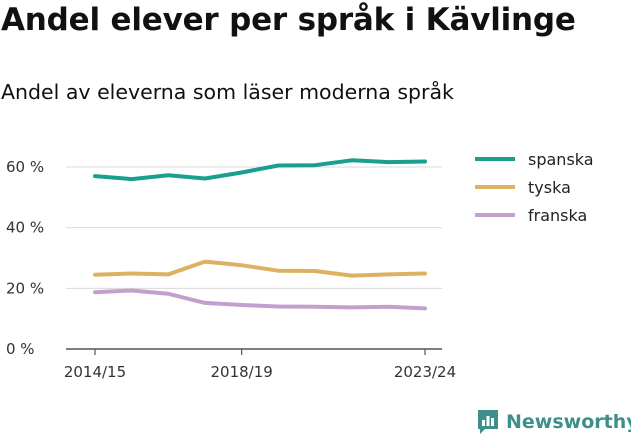 This screenshot has height=439, width=631. What do you see at coordinates (25, 167) in the screenshot?
I see `y-tick-label: 60 %` at bounding box center [25, 167].